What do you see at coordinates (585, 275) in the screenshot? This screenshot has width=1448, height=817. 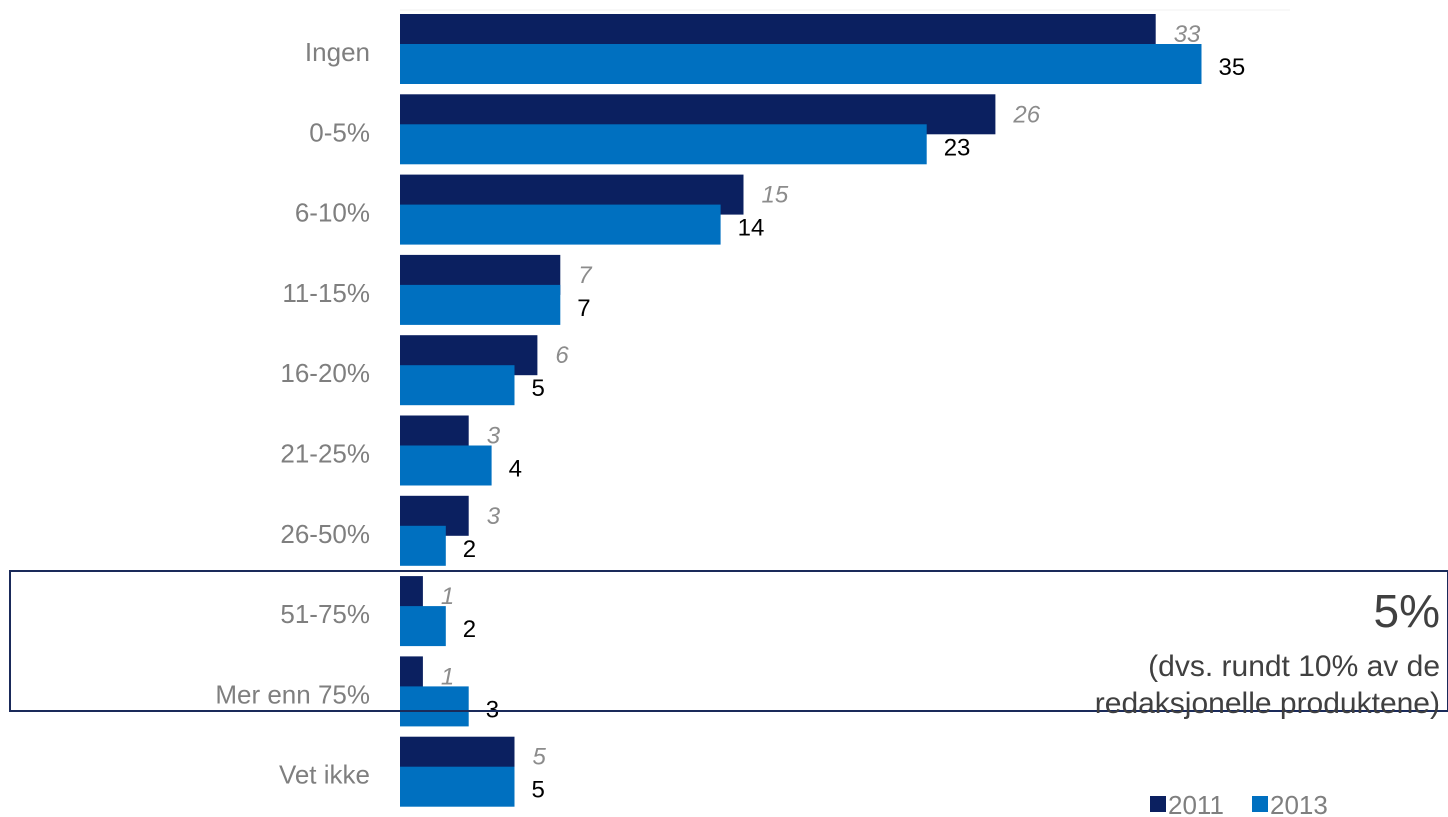 I see `value-label-2011-3: 7` at bounding box center [585, 275].